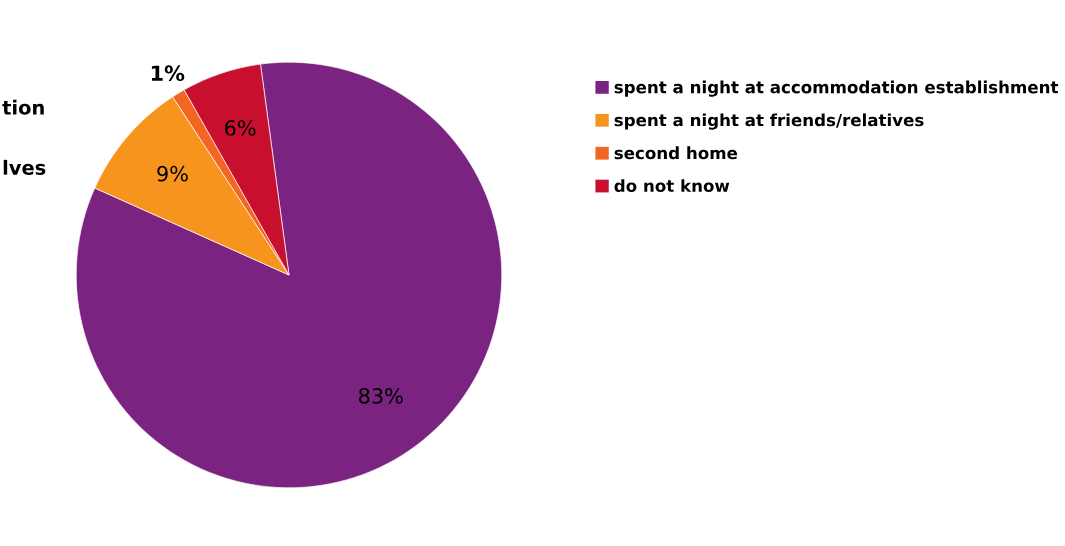 This screenshot has height=546, width=1065. Describe the element at coordinates (240, 128) in the screenshot. I see `data-label: 6%` at that location.